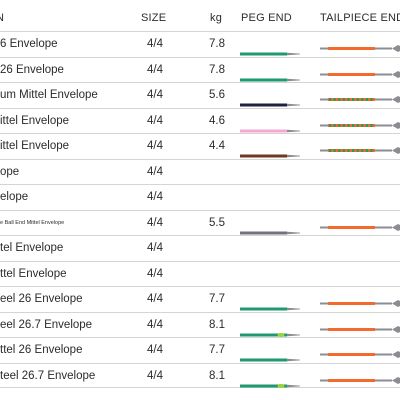 Image resolution: width=400 pixels, height=400 pixels. I want to click on string-name: eel 26.7 Envelope, so click(69, 325).